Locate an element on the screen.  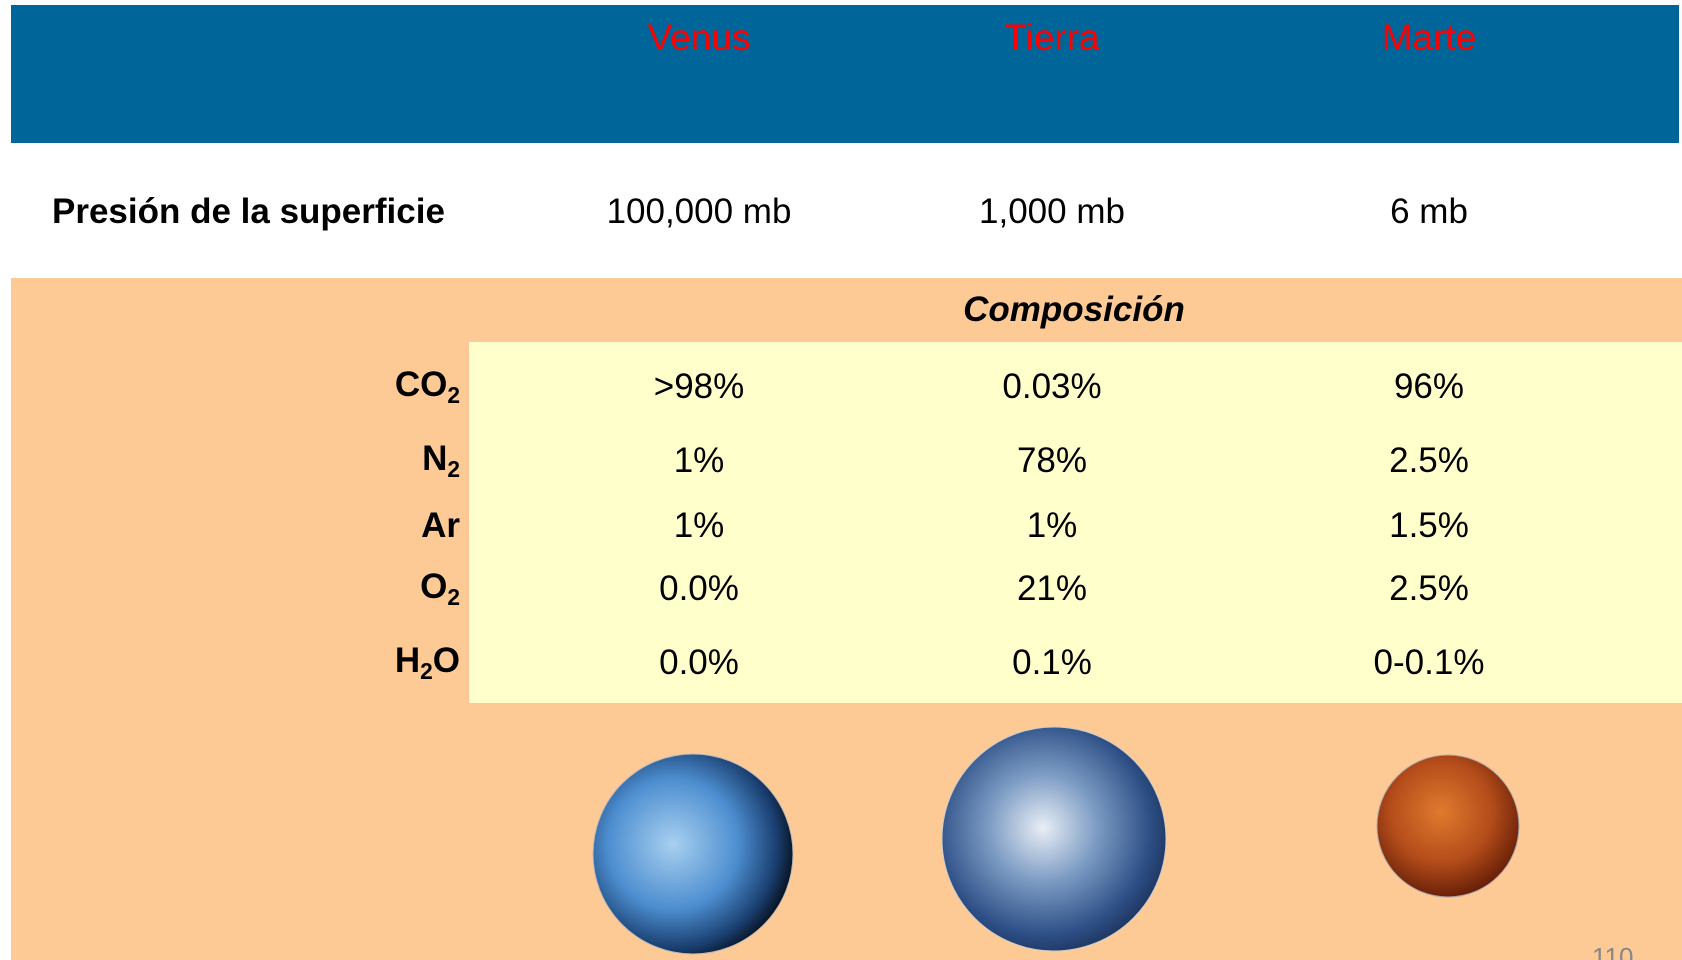
header-band is located at coordinates (845, 74).